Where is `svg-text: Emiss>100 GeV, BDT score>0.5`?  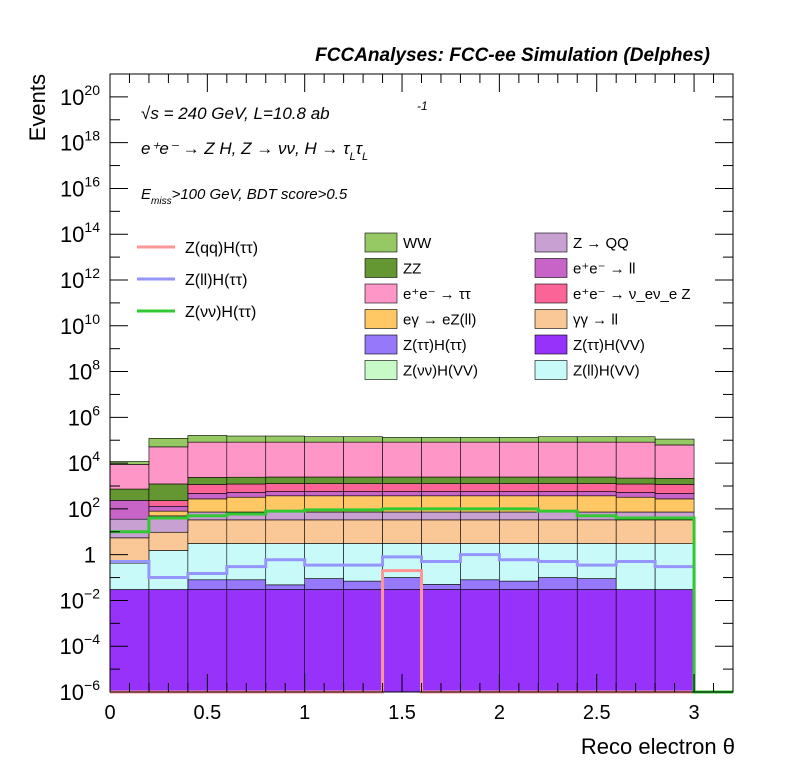 svg-text: Emiss>100 GeV, BDT score>0.5 is located at coordinates (244, 196).